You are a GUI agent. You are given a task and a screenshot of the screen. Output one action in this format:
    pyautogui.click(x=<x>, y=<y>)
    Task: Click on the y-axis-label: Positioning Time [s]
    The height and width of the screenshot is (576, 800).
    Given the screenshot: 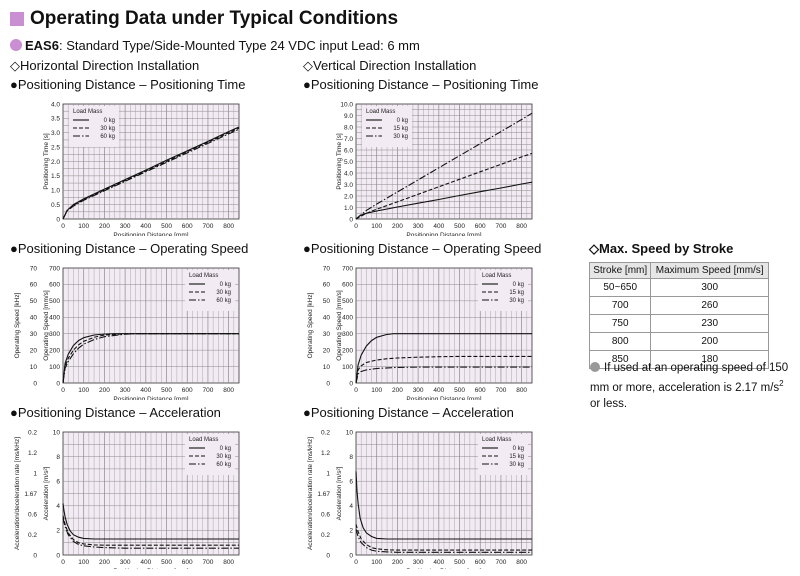 What is the action you would take?
    pyautogui.click(x=46, y=161)
    